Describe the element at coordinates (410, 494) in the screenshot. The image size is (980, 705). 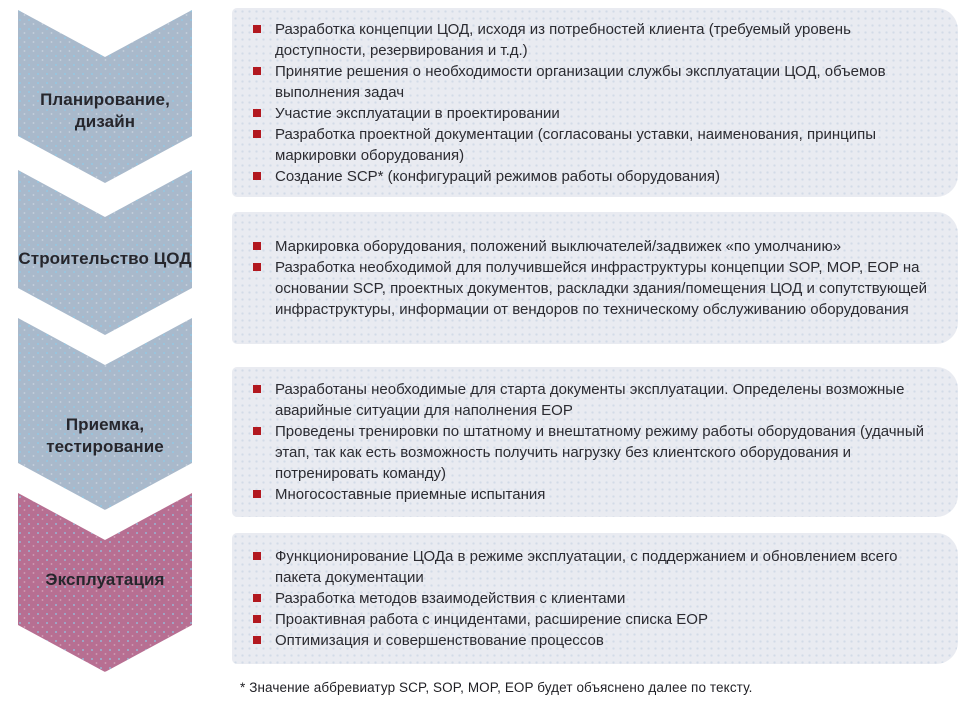
I see `bullet-text: Многосоставные приемные испытания` at that location.